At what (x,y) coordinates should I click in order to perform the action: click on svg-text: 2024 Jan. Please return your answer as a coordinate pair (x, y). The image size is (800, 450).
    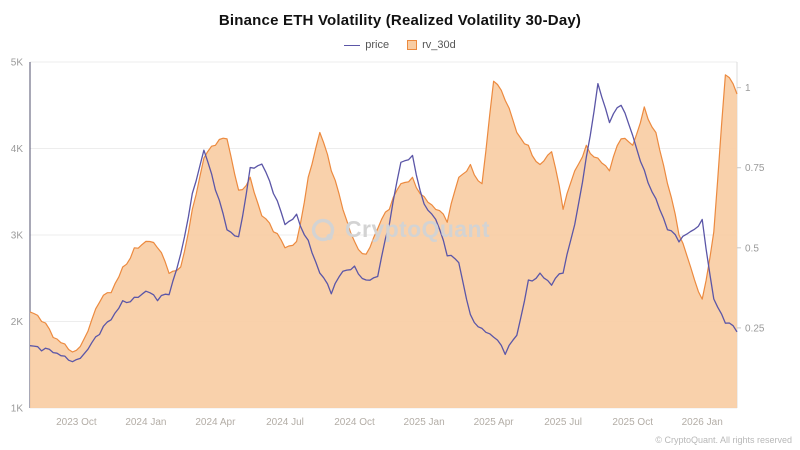
    Looking at the image, I should click on (145, 422).